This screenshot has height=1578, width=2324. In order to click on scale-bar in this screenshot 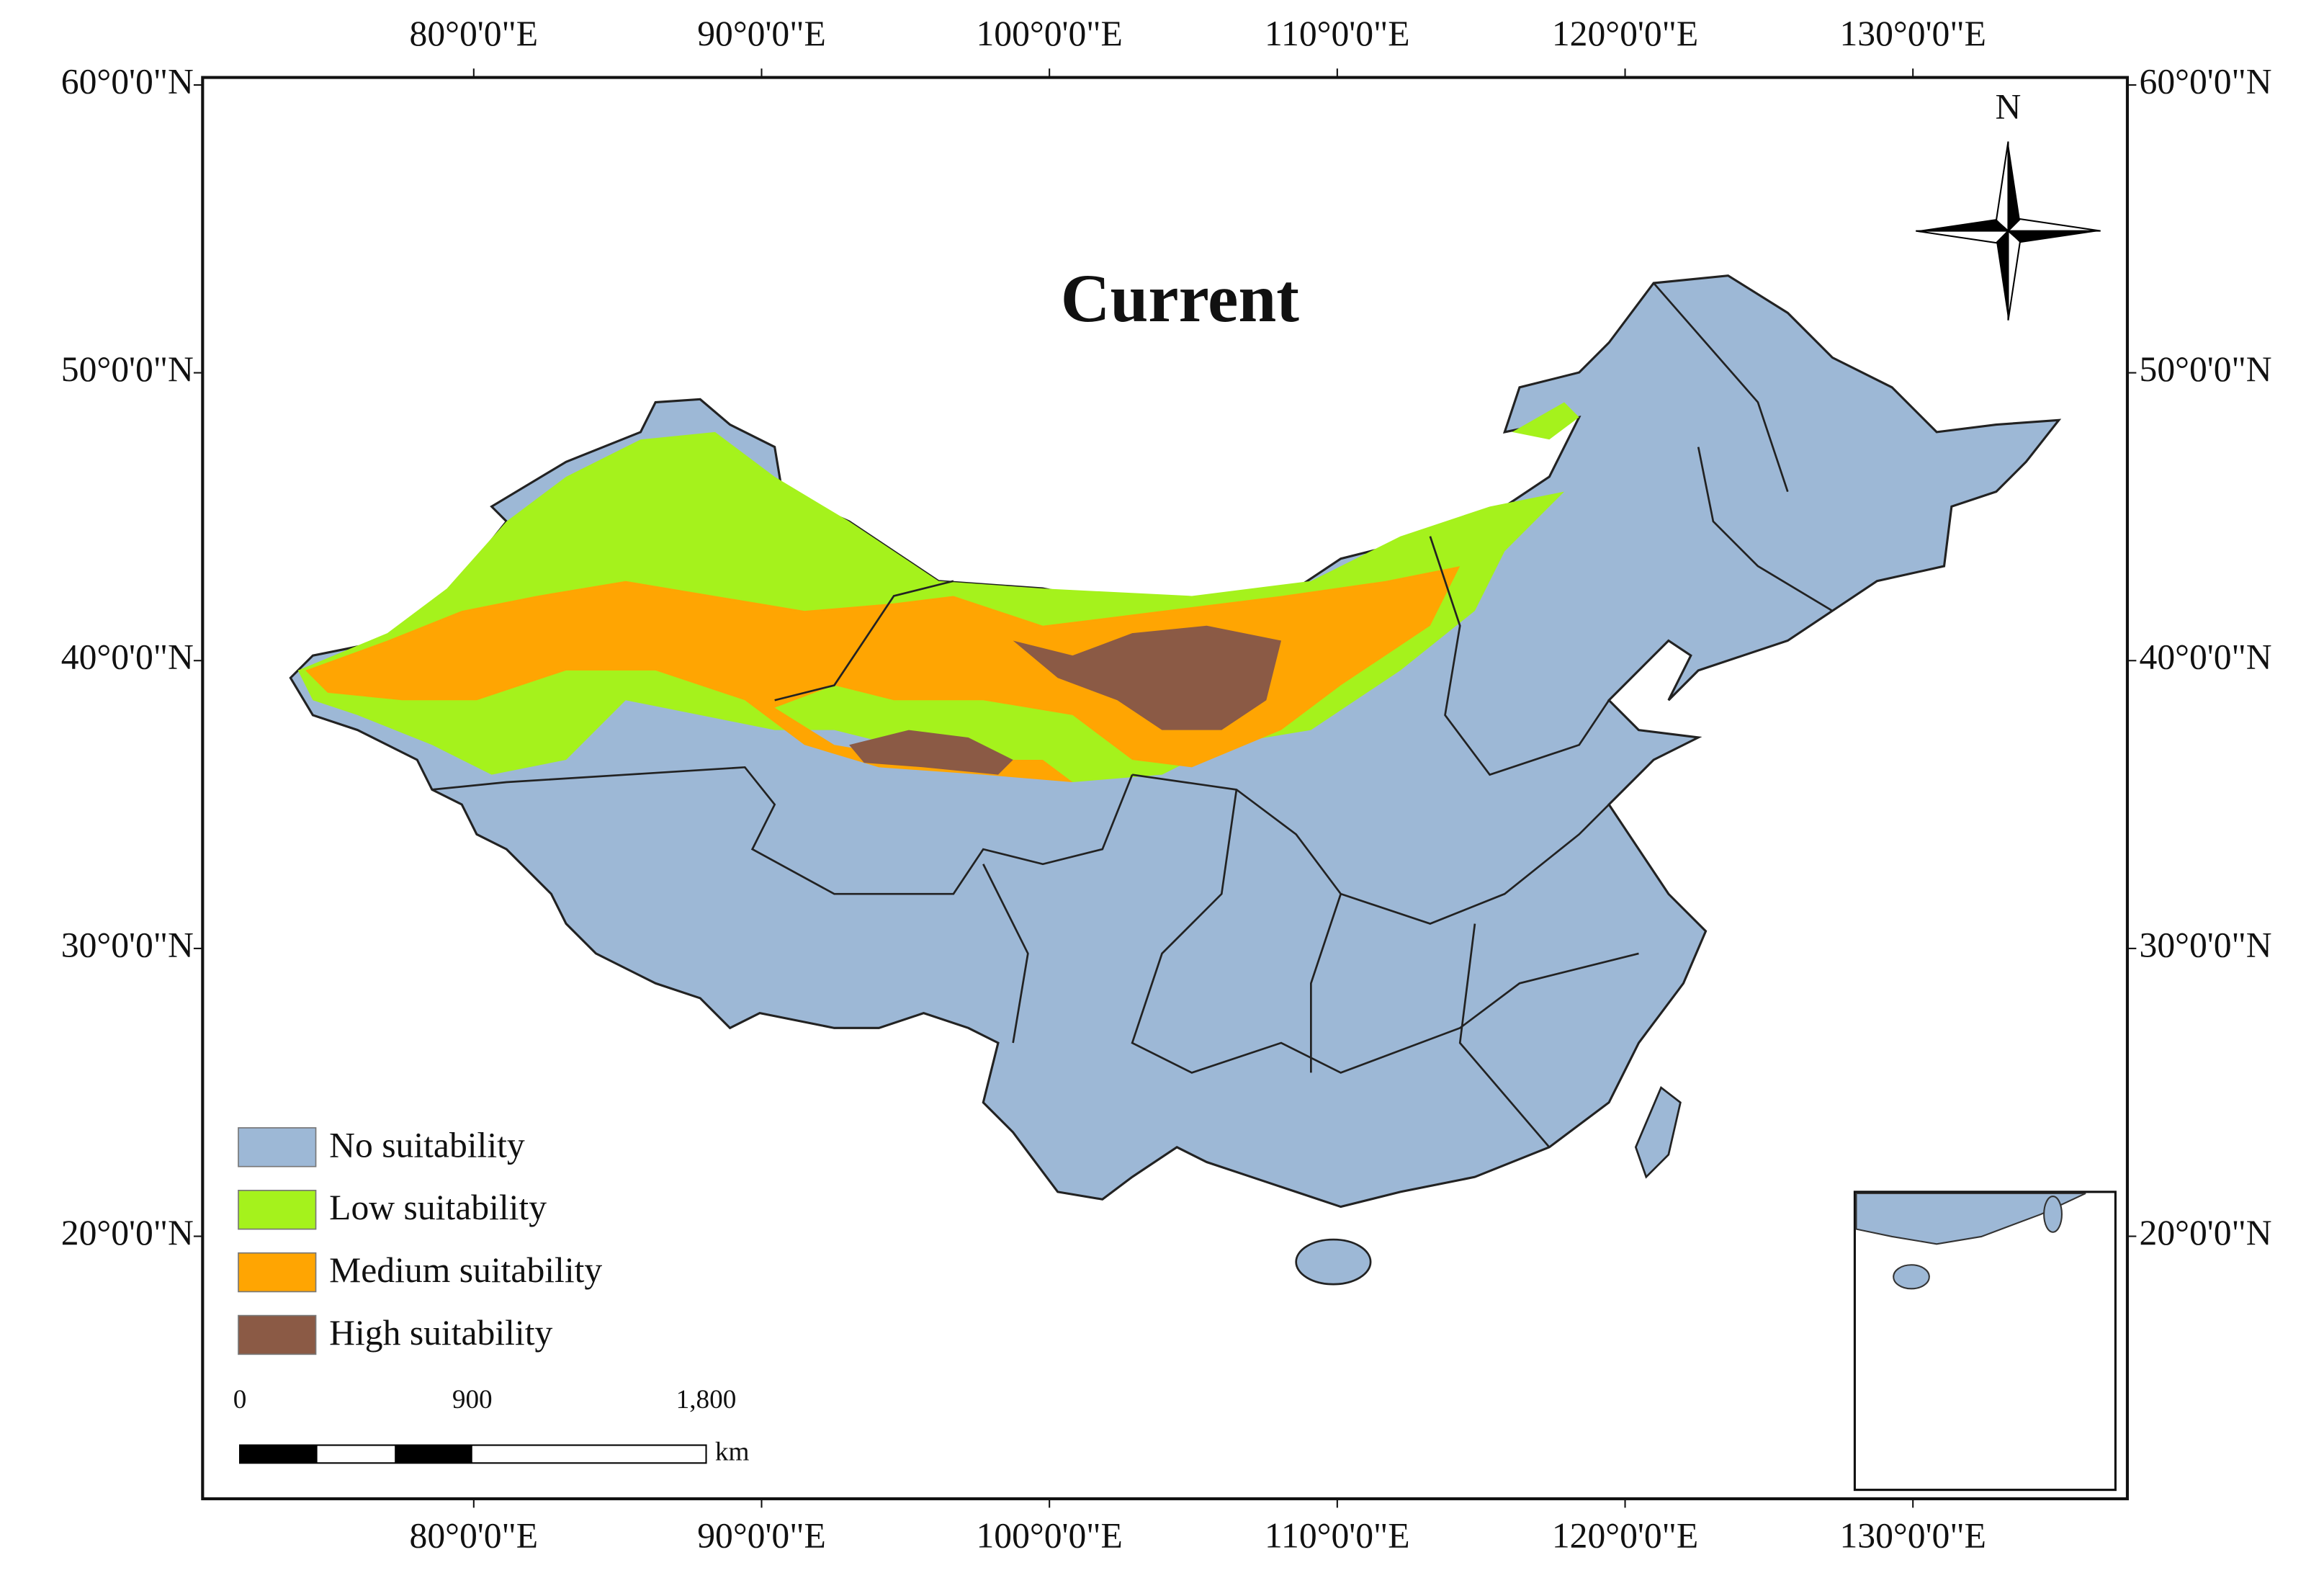, I will do `click(473, 1454)`.